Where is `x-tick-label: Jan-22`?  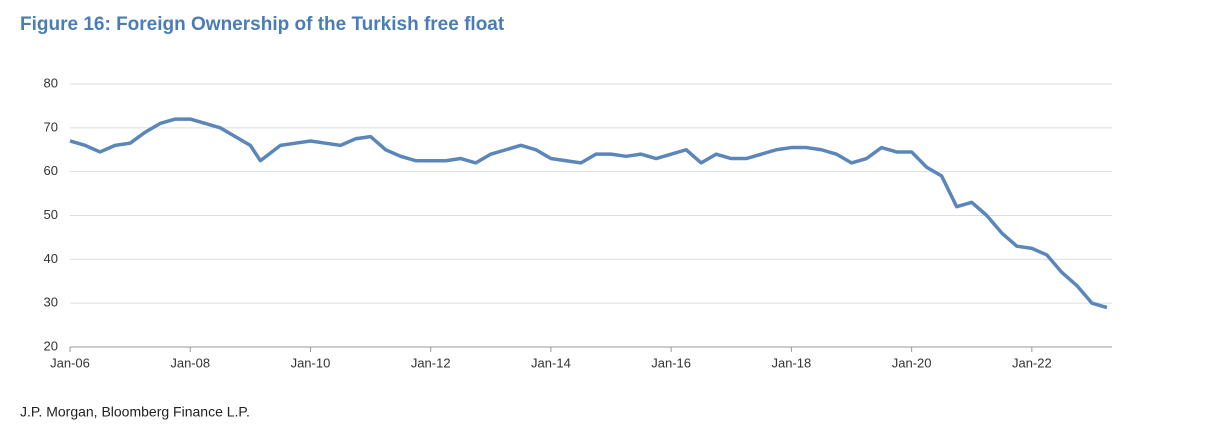
x-tick-label: Jan-22 is located at coordinates (1032, 362).